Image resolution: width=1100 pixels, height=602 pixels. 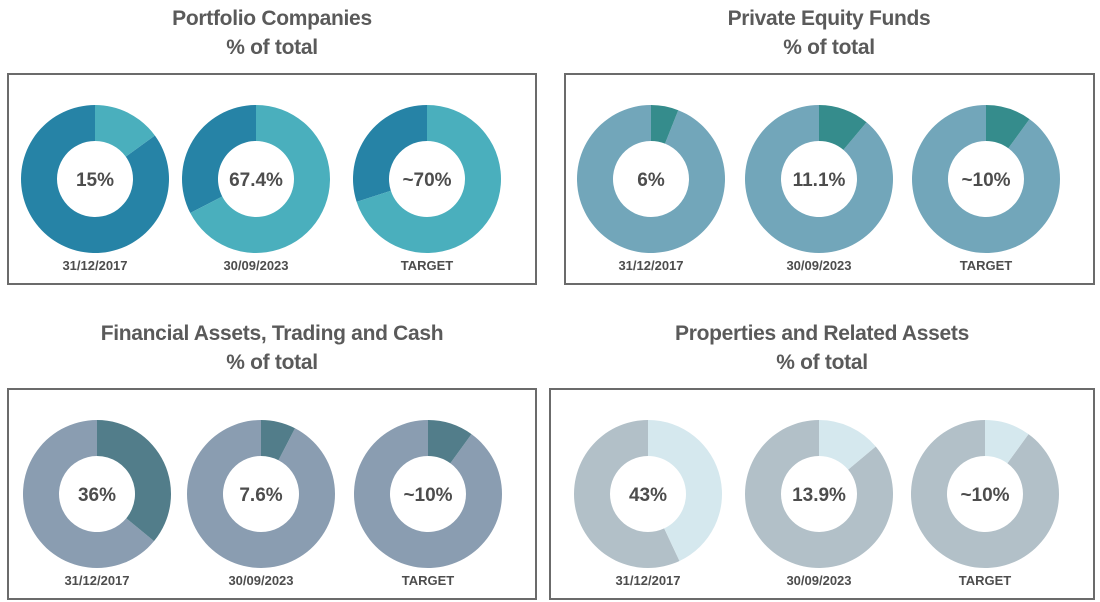 I want to click on group-title-properties: Properties and Related Assets % of total, so click(x=822, y=348).